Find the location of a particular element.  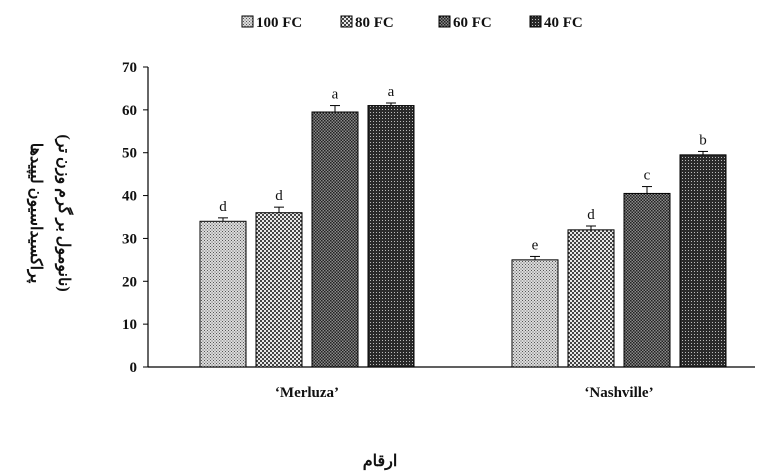

legend-label: 40 FC is located at coordinates (563, 23).